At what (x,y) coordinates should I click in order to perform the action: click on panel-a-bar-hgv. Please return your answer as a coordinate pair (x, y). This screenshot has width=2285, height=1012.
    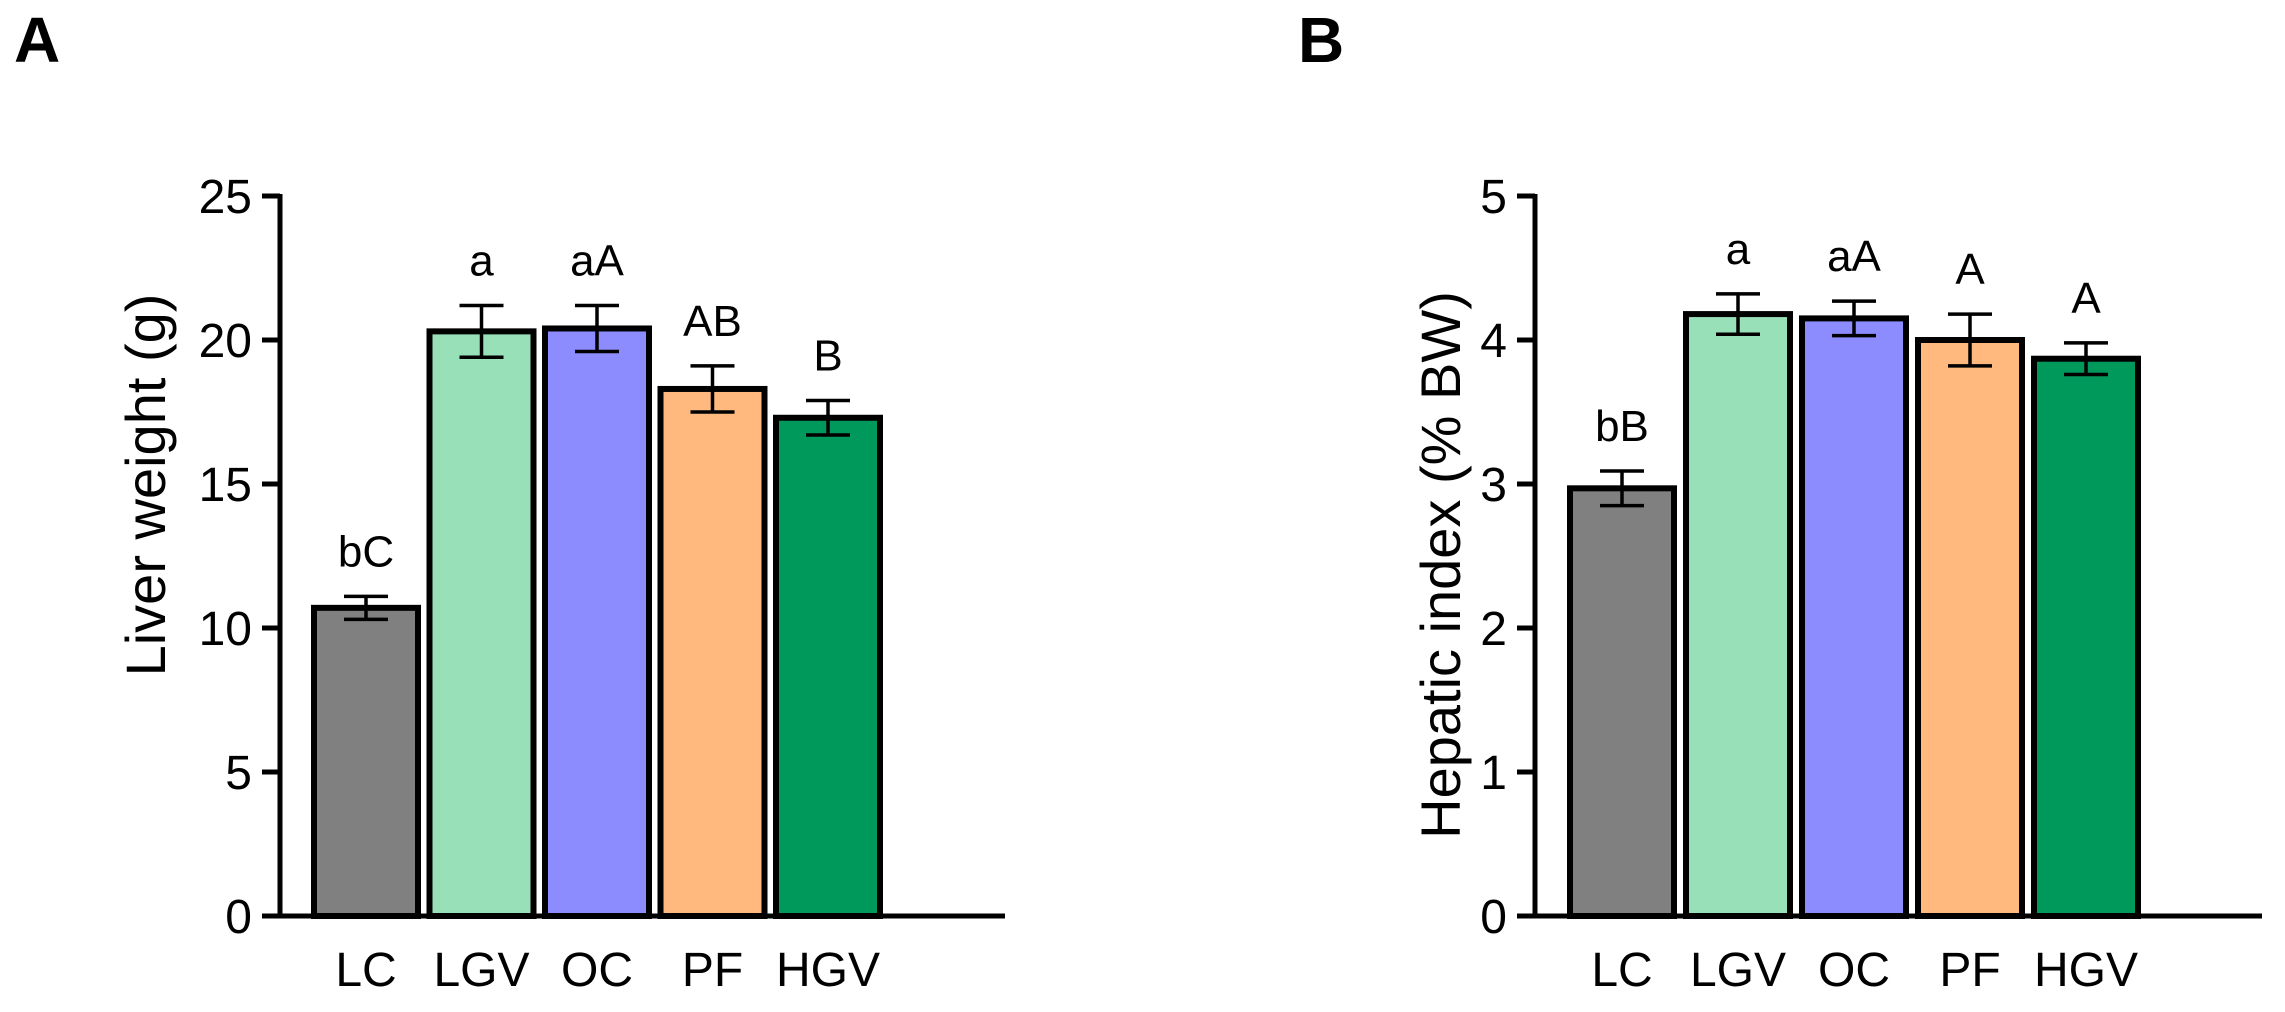
    Looking at the image, I should click on (828, 666).